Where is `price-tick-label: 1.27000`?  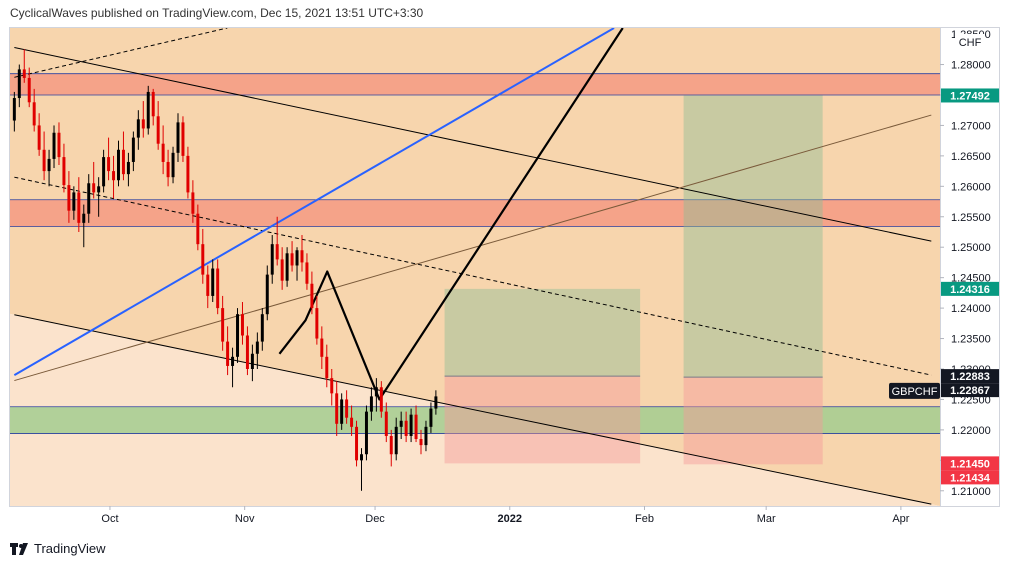 price-tick-label: 1.27000 is located at coordinates (971, 126).